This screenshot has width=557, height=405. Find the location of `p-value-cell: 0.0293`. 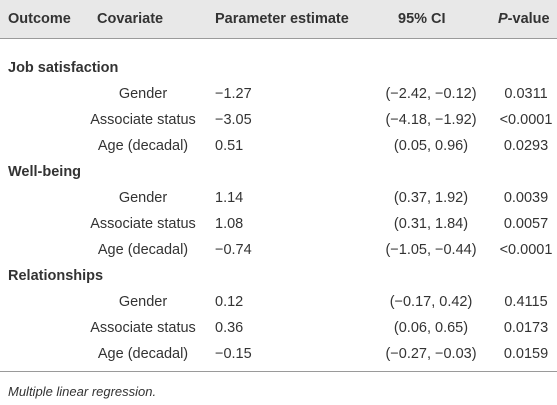

p-value-cell: 0.0293 is located at coordinates (526, 146).